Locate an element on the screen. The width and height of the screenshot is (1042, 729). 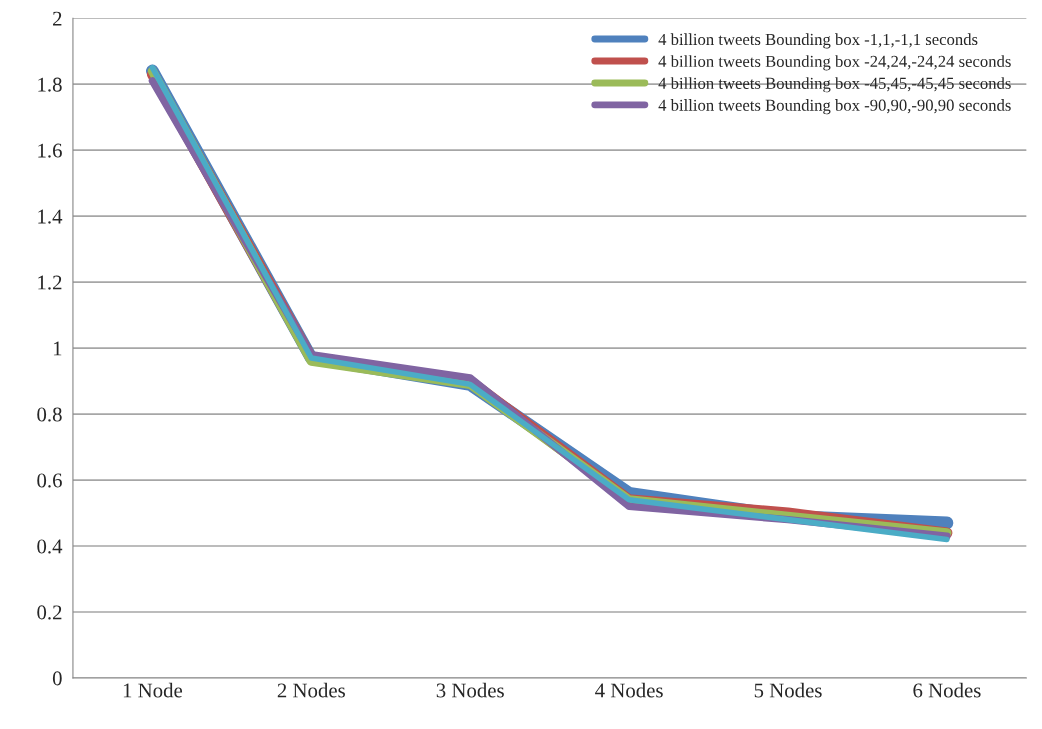
x-tick-label: 2 Nodes is located at coordinates (311, 690).